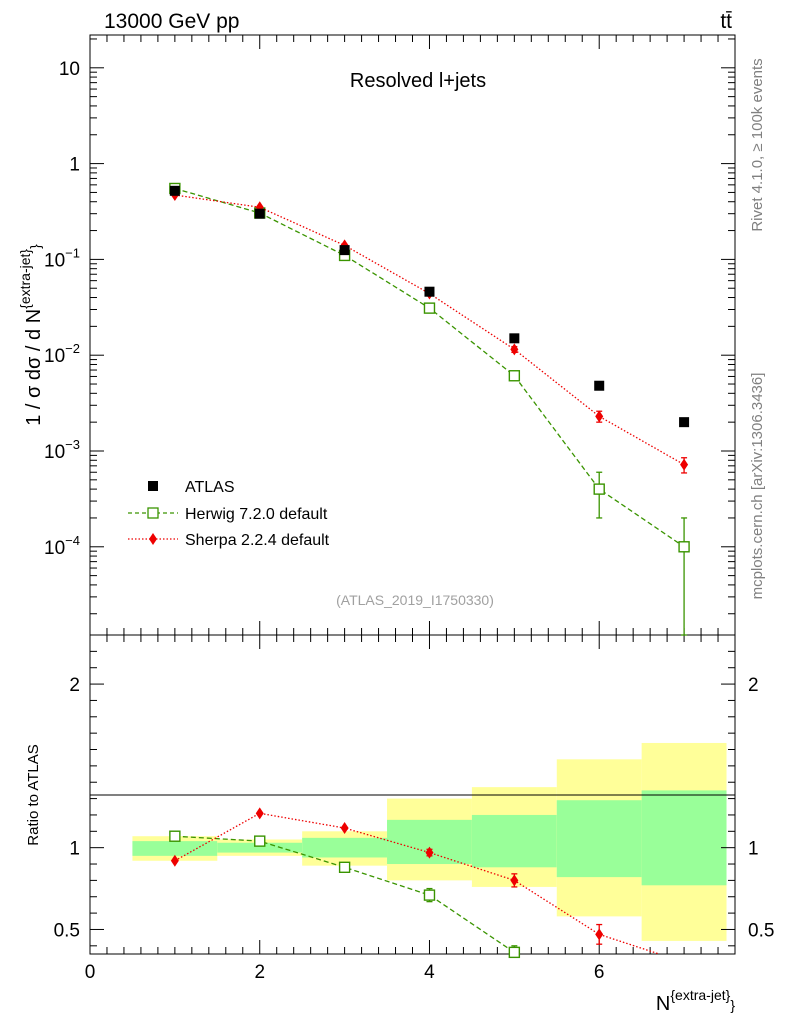 Image resolution: width=786 pixels, height=1024 pixels. Describe the element at coordinates (72, 252) in the screenshot. I see `main-y-tick-exp: −1` at that location.